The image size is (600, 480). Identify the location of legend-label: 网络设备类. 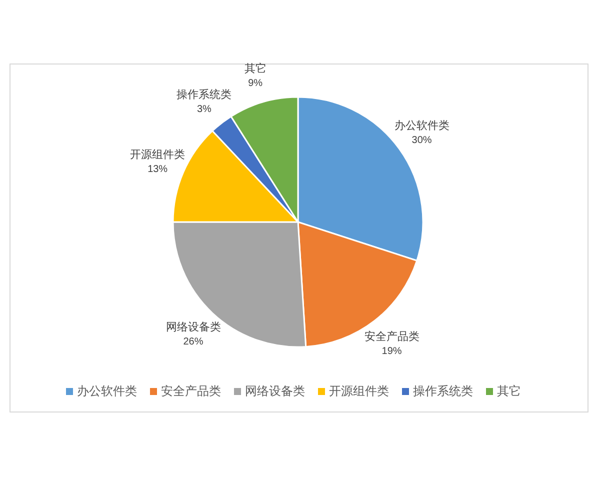
(275, 391).